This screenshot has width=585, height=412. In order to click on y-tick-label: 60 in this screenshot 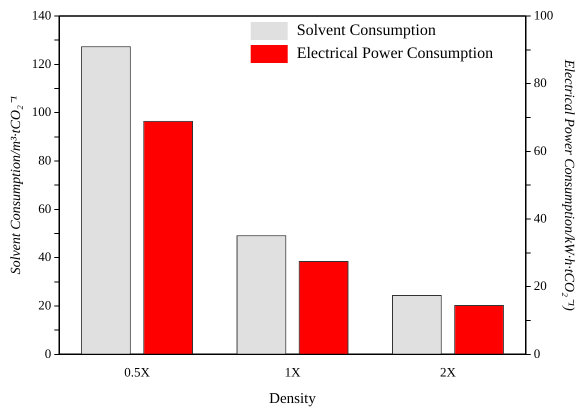, I will do `click(45, 208)`.